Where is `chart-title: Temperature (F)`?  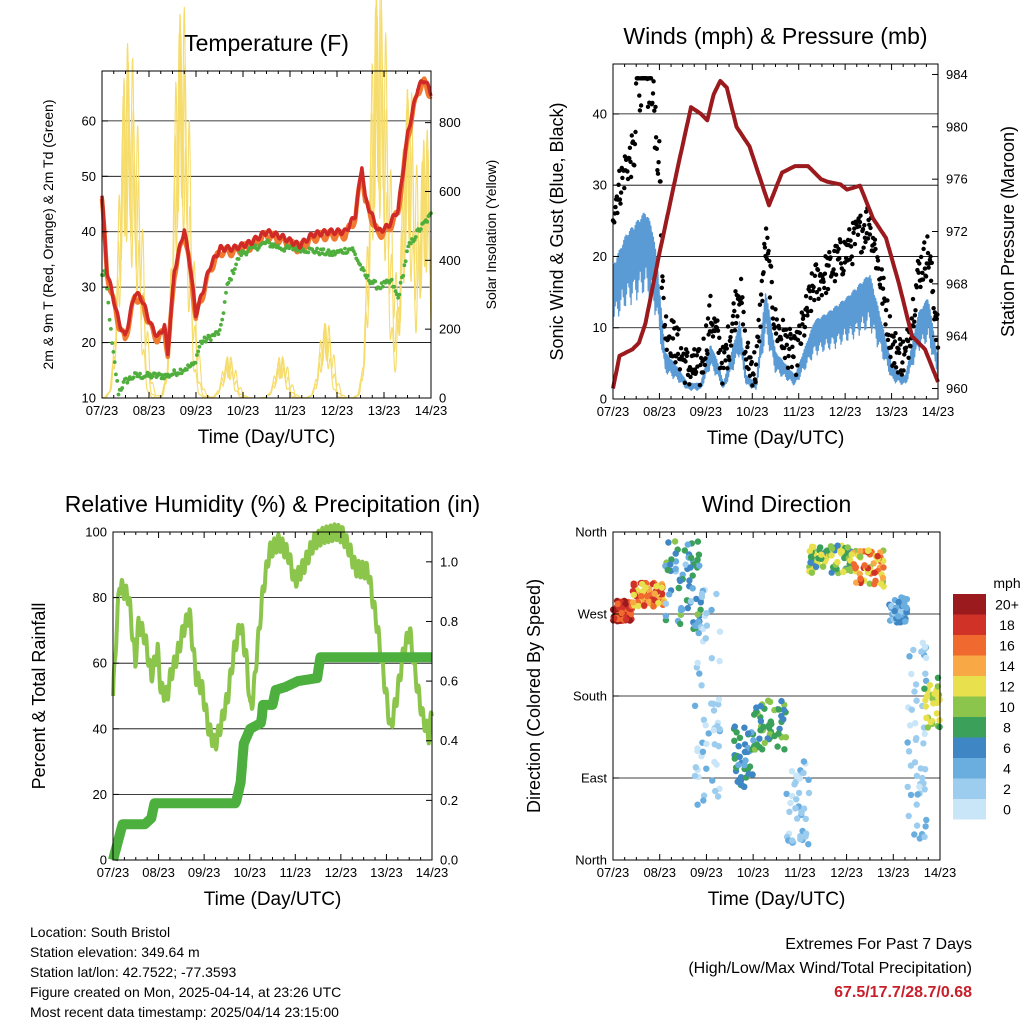 chart-title: Temperature (F) is located at coordinates (266, 43).